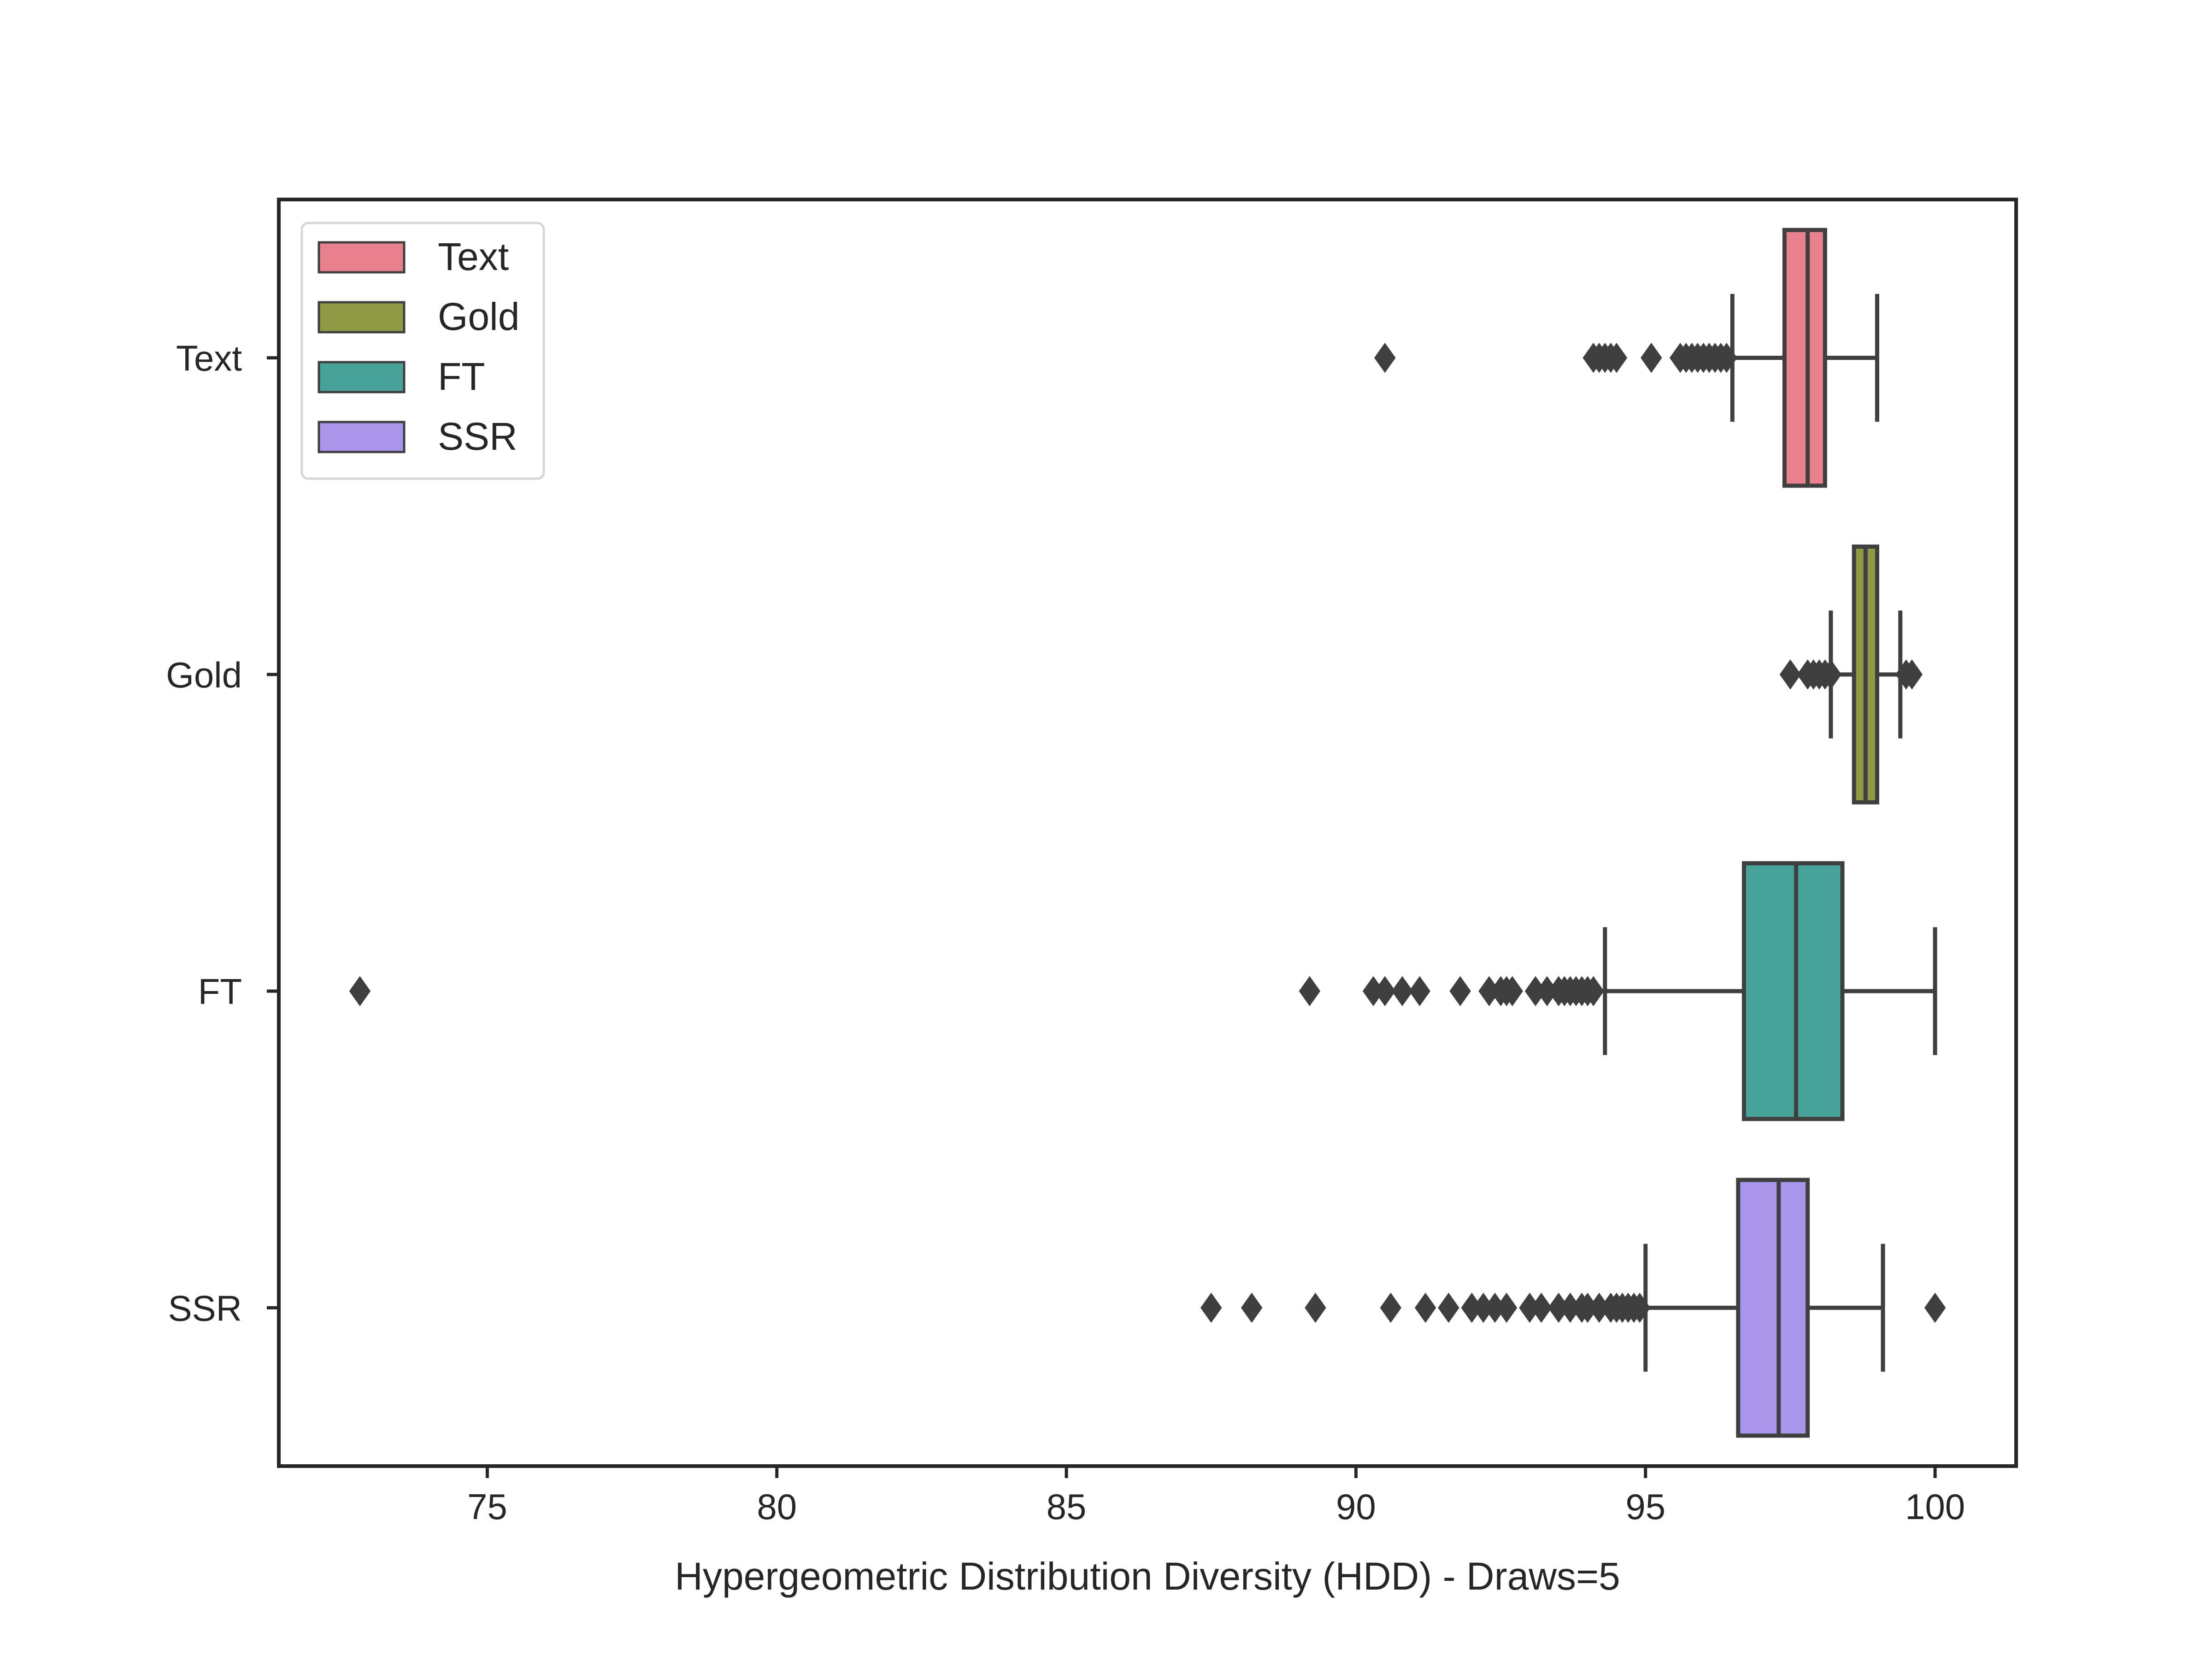  Describe the element at coordinates (220, 991) in the screenshot. I see `y-tick-label-ft: FT` at that location.